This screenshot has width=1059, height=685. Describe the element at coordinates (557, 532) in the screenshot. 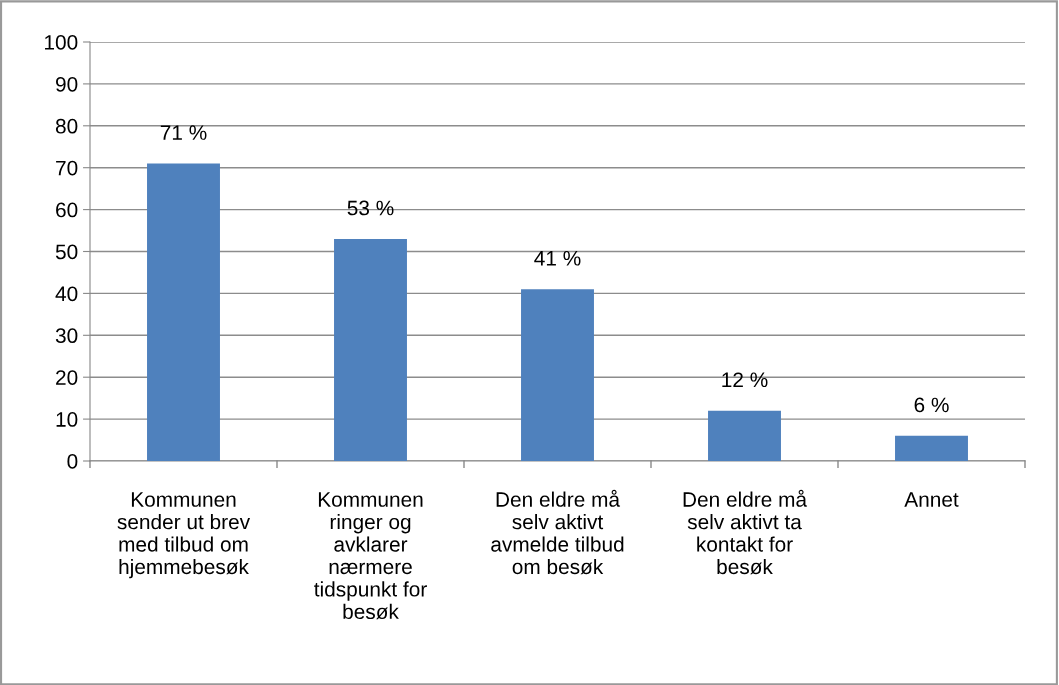

I see `x-tick-label: Den eldre må selv aktivt avmelde tilbud om besøk` at that location.